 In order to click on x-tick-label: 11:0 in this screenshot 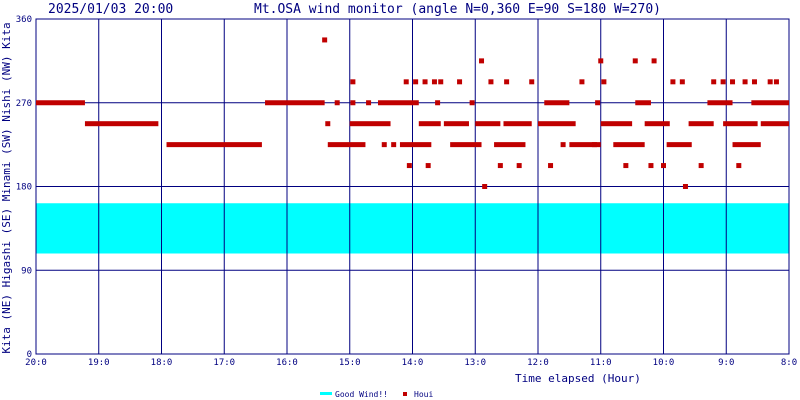, I will do `click(601, 363)`.